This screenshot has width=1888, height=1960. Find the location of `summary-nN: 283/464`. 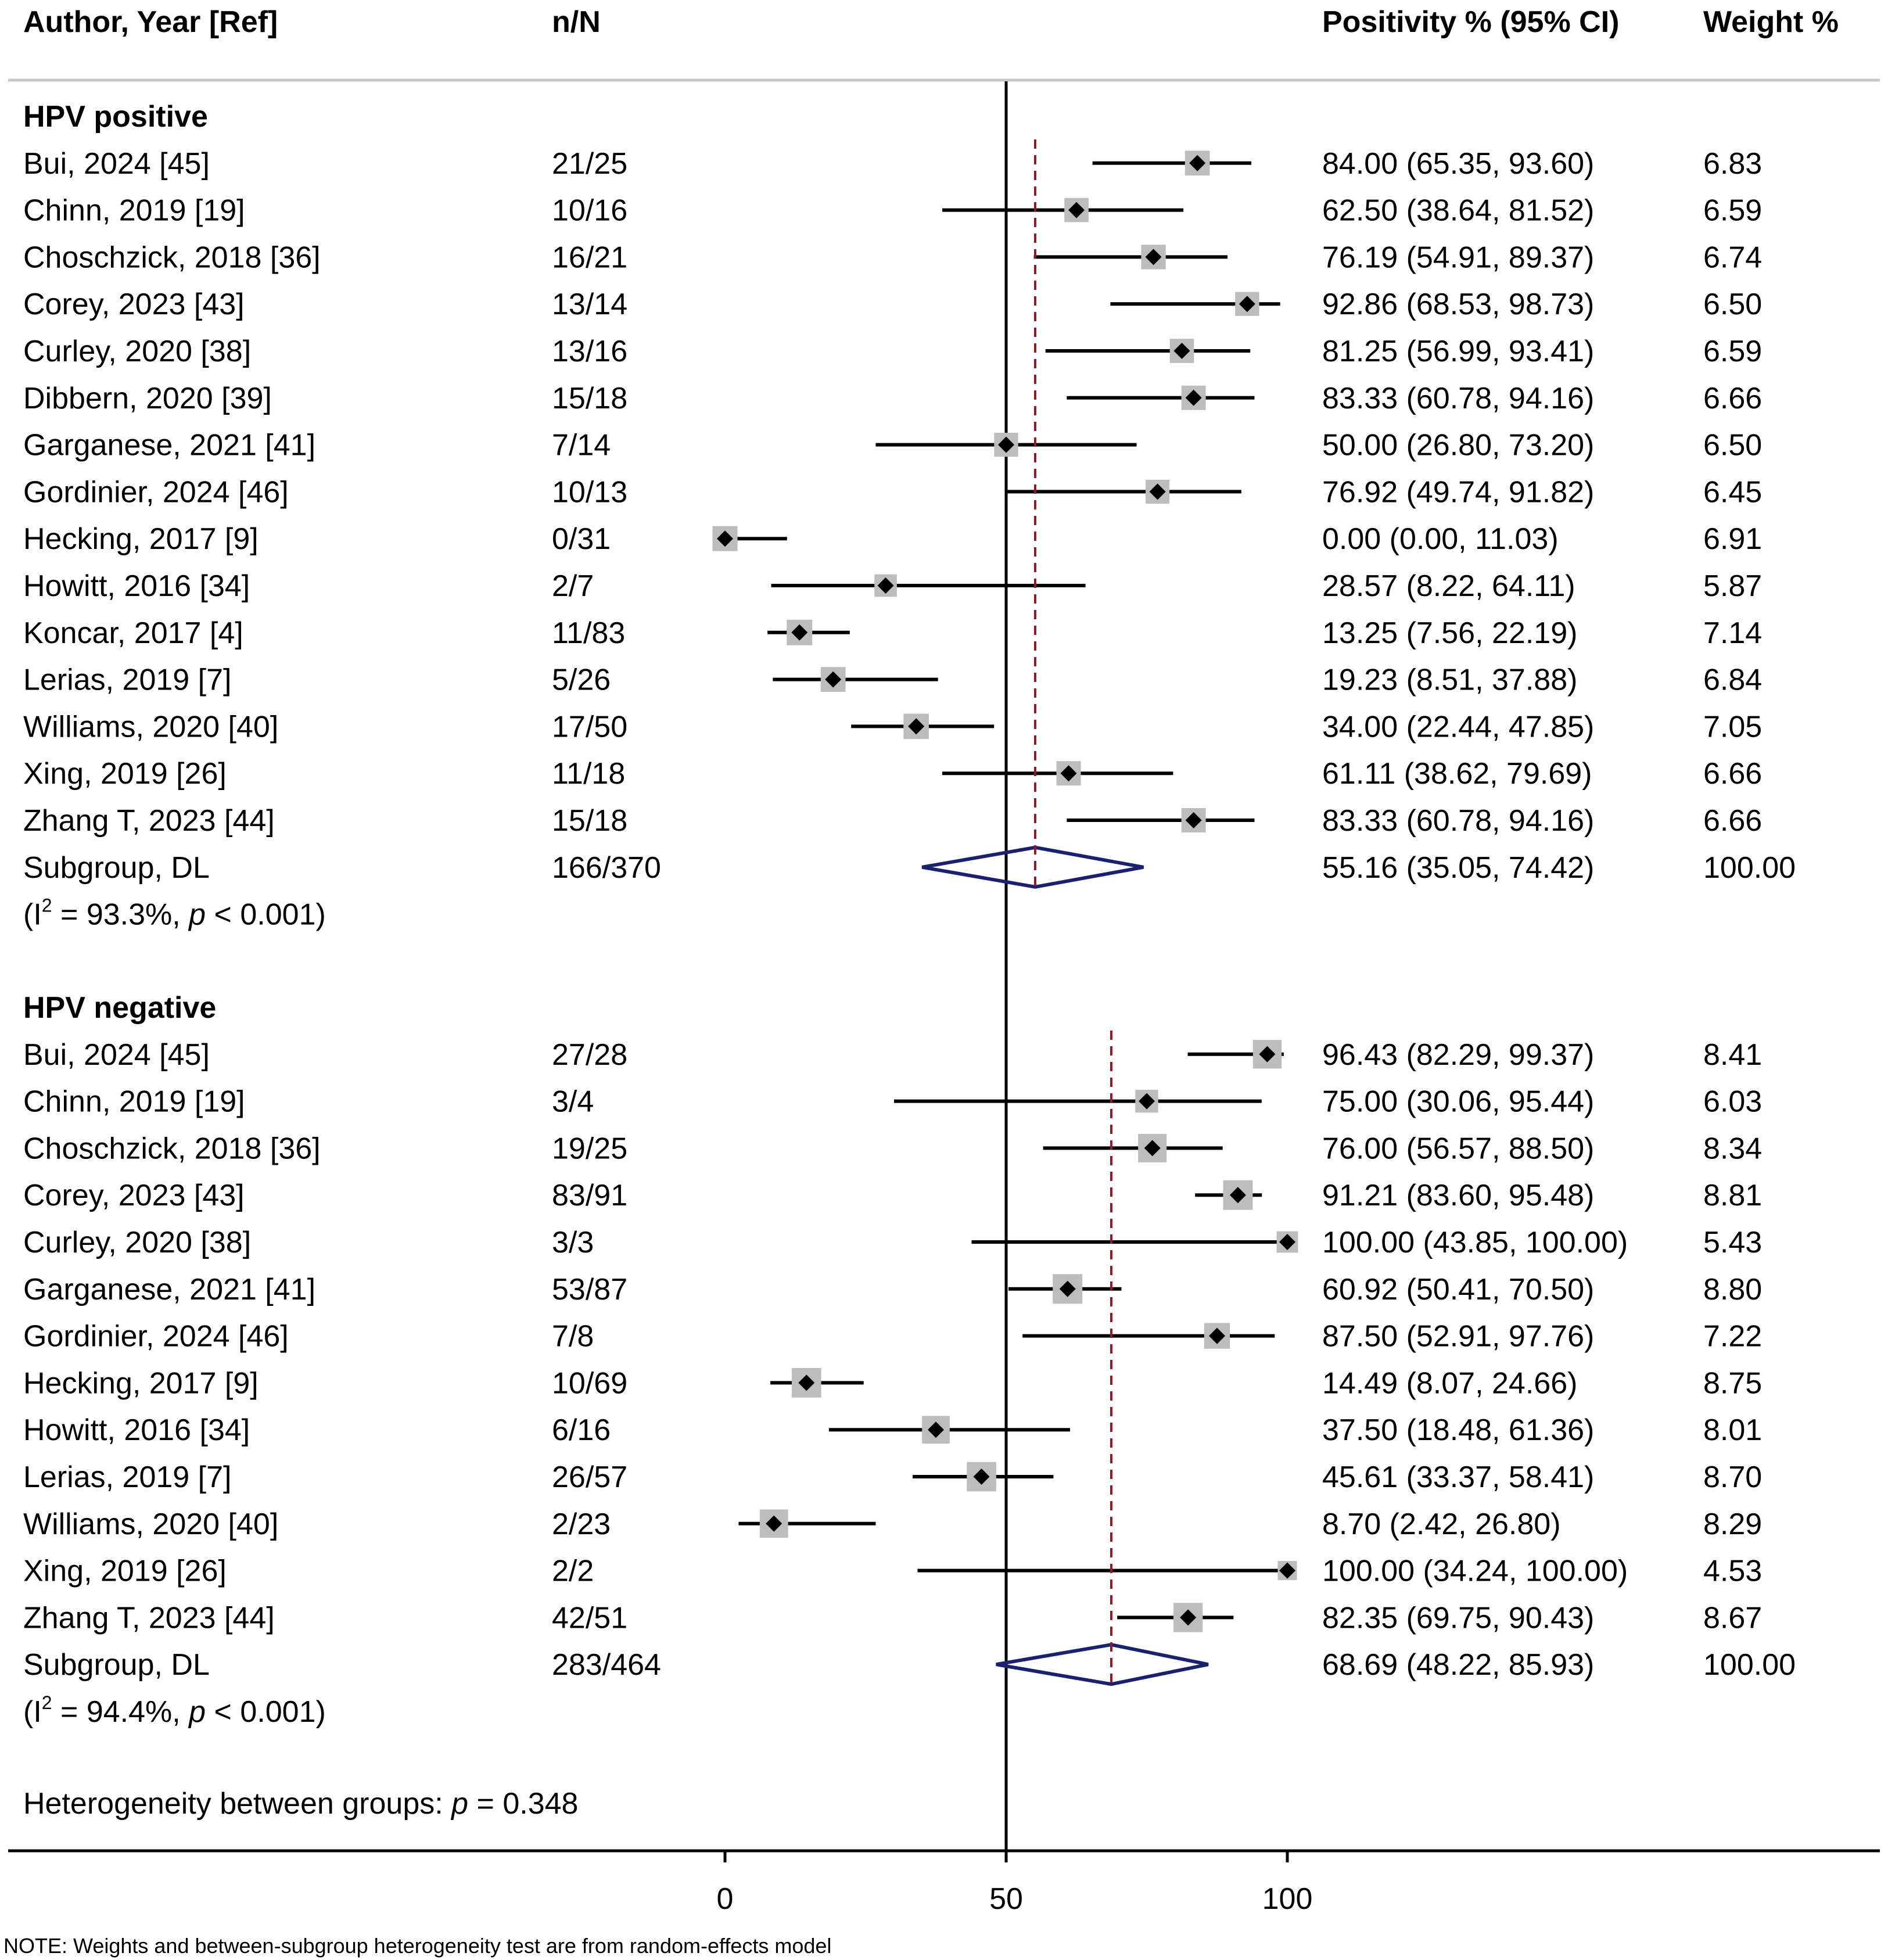

summary-nN: 283/464 is located at coordinates (606, 1665).